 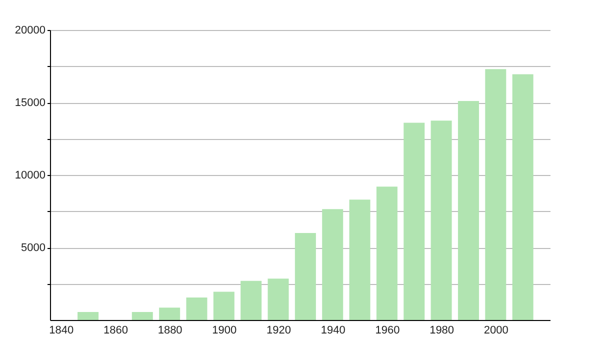 I want to click on x-tick-label: 1920, so click(x=279, y=330).